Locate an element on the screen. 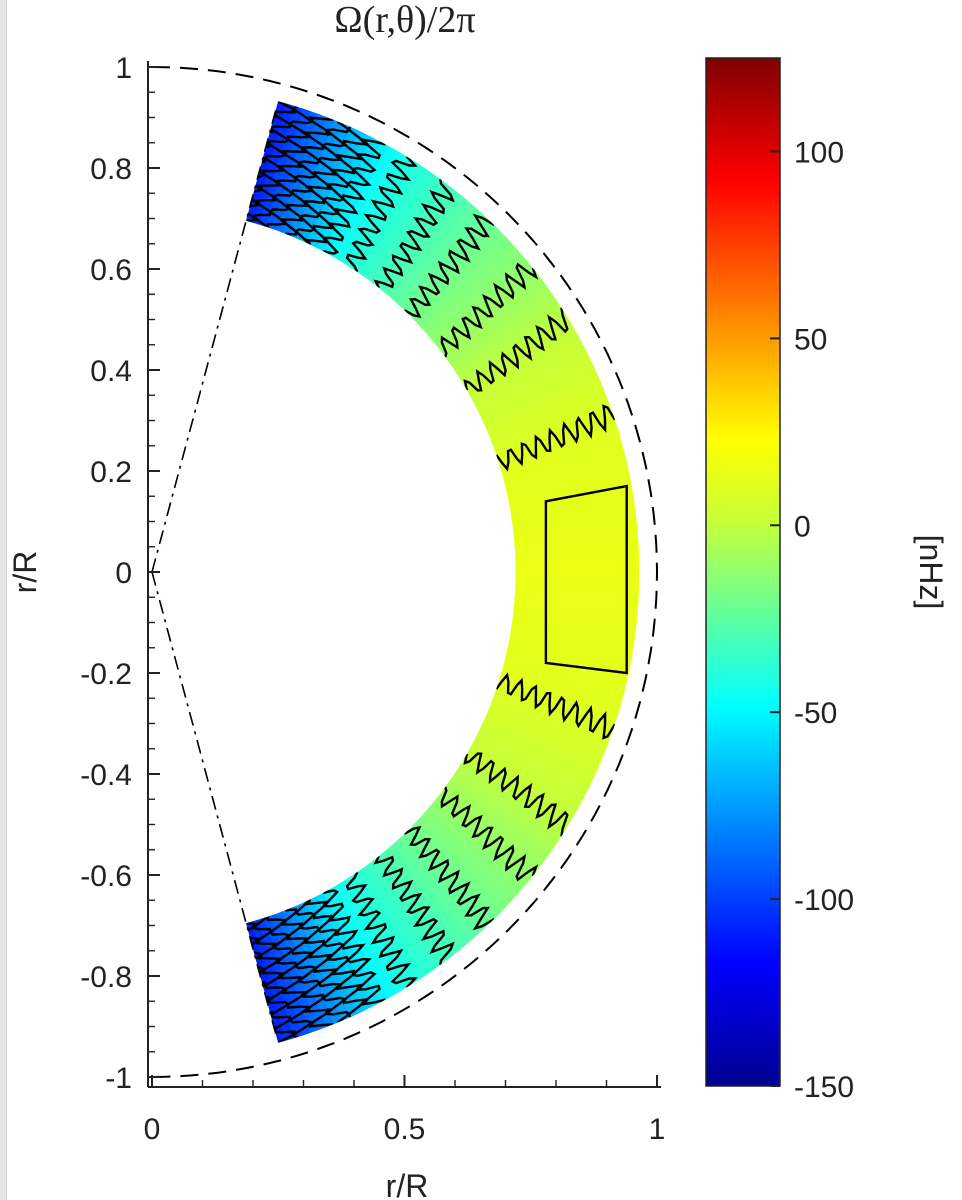 The height and width of the screenshot is (1200, 962). colorbar-tick-label: 50 is located at coordinates (810, 339).